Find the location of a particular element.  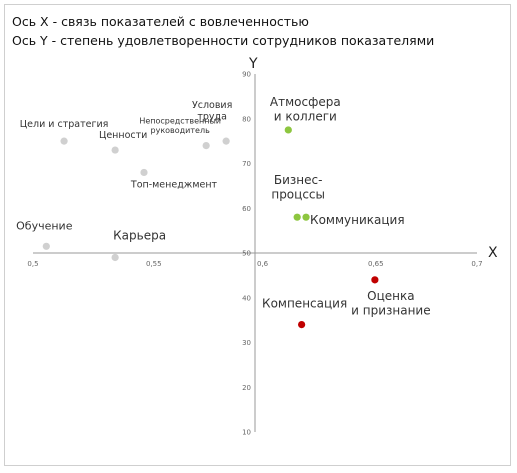

y-tick-label: 80 is located at coordinates (246, 119).